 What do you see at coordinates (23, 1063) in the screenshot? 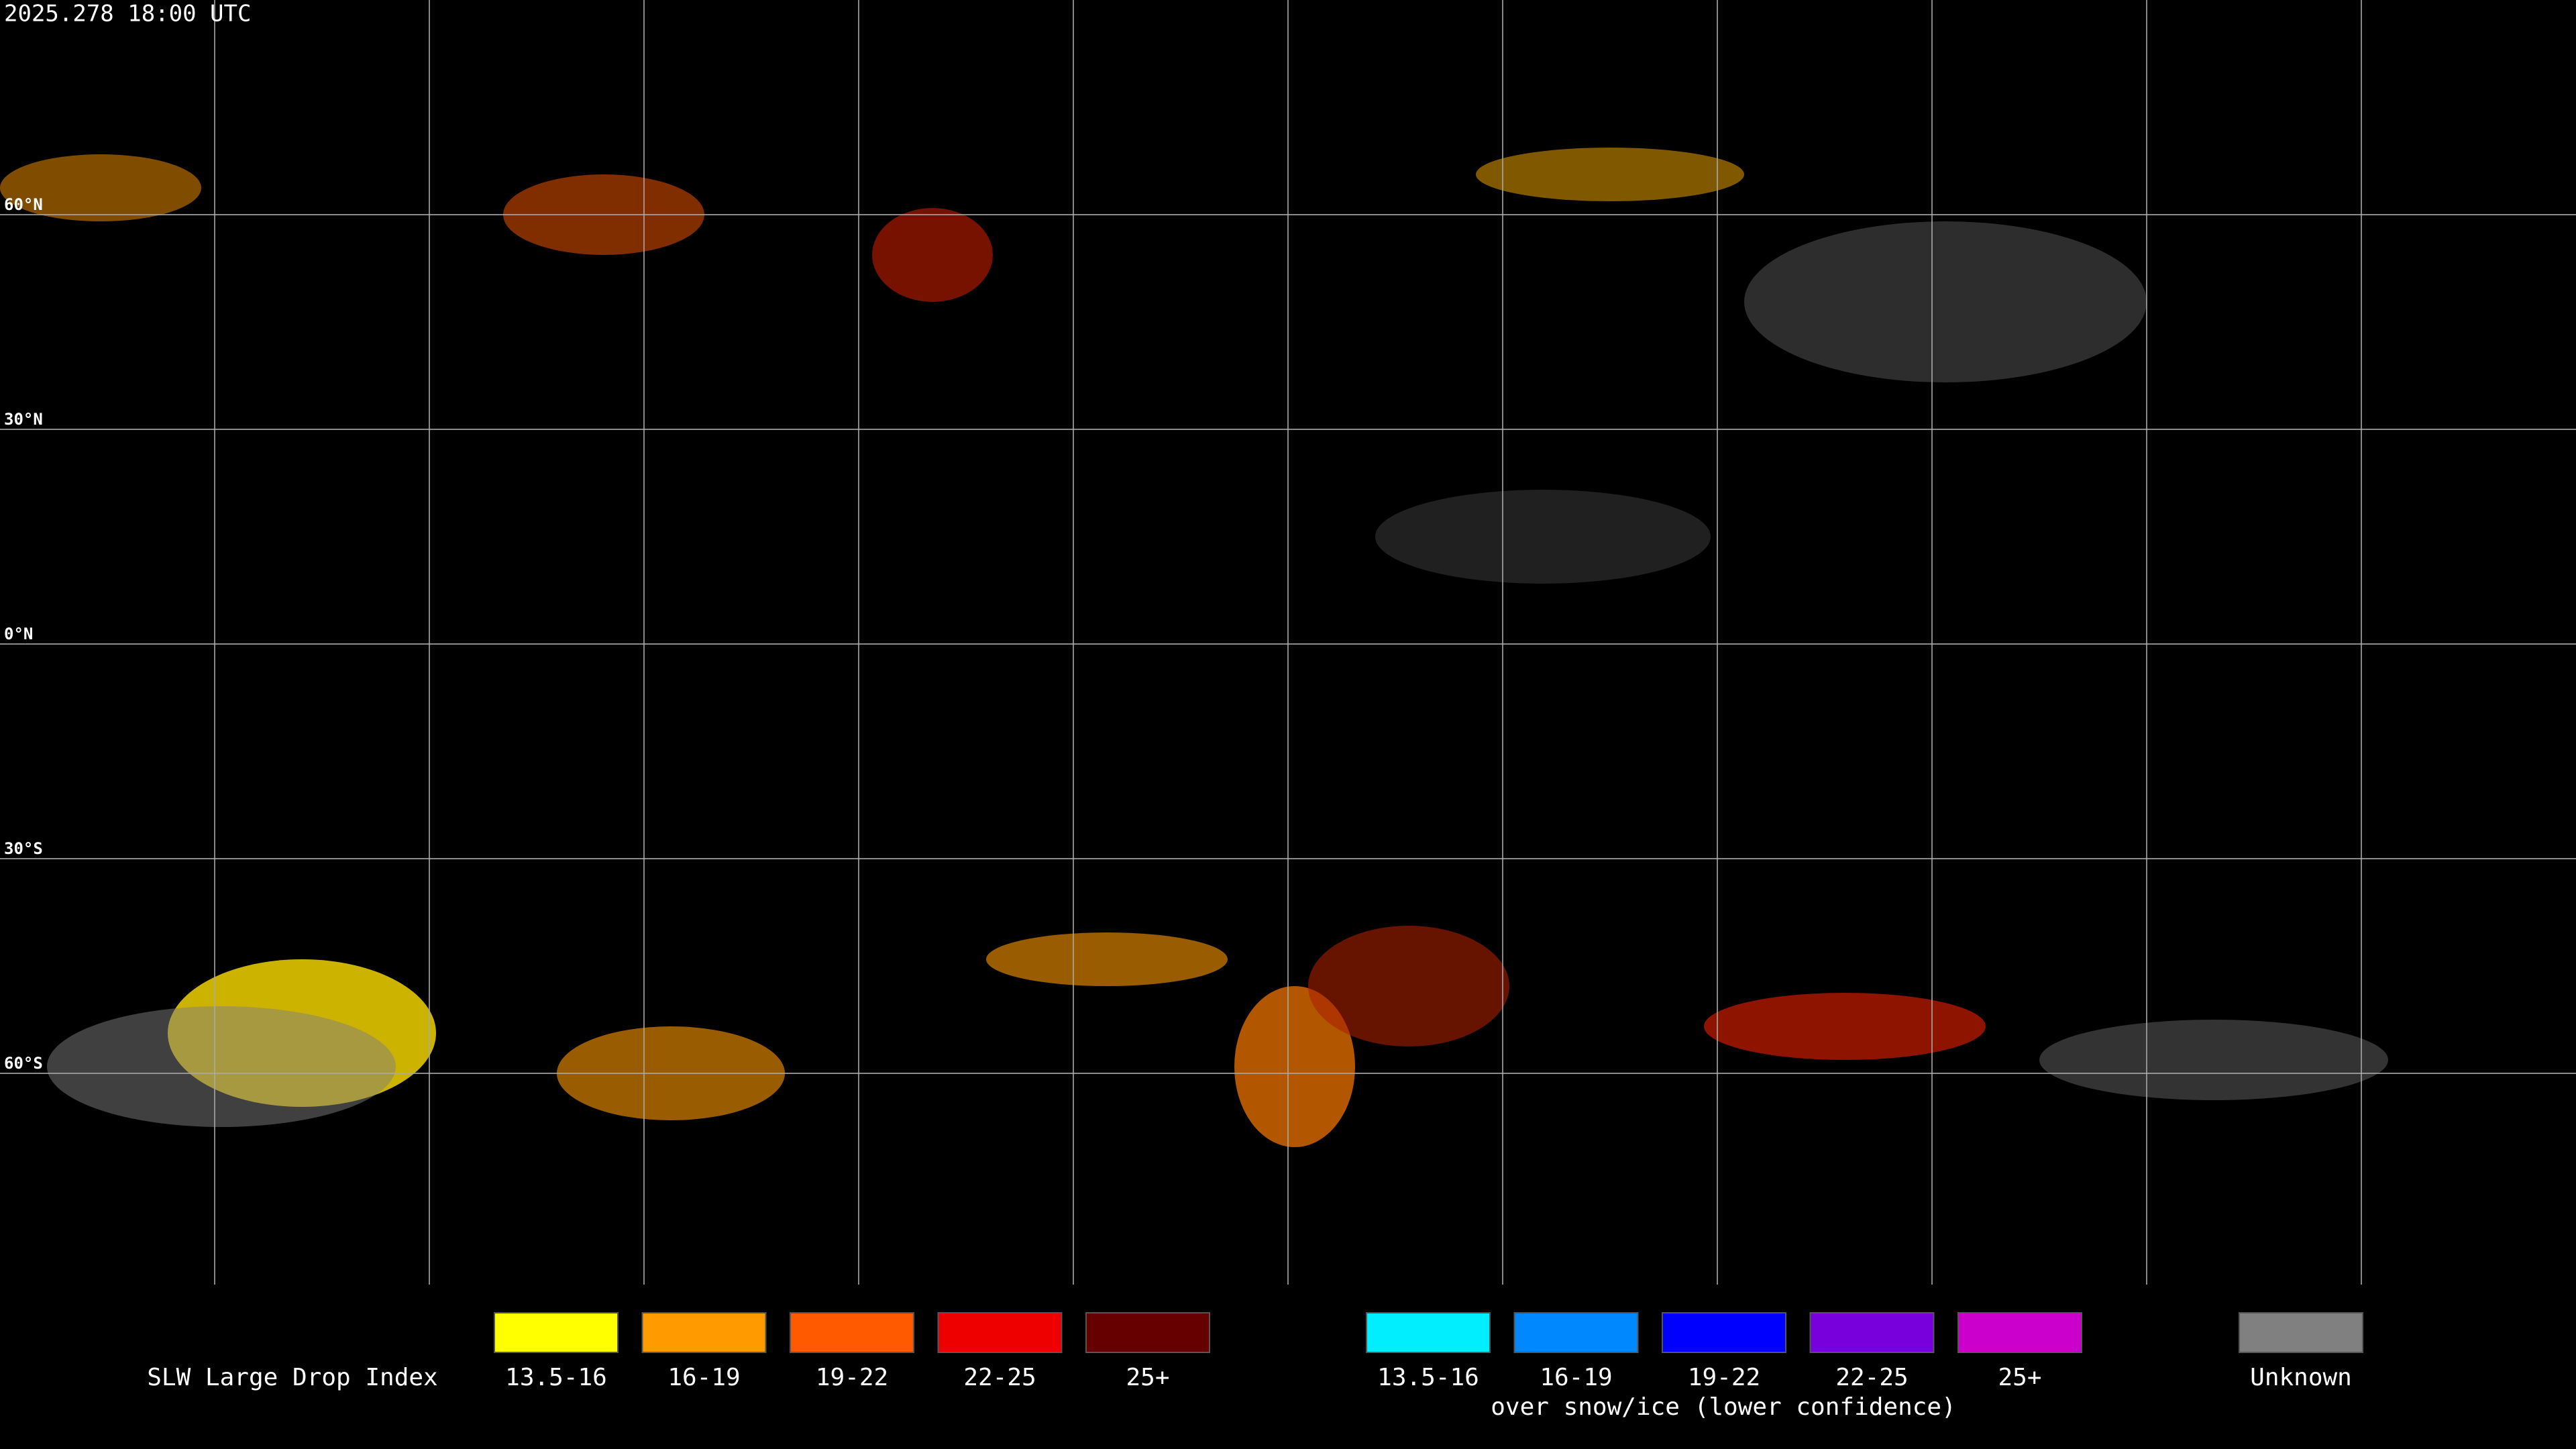
I see `latitude-label: 60°S` at bounding box center [23, 1063].